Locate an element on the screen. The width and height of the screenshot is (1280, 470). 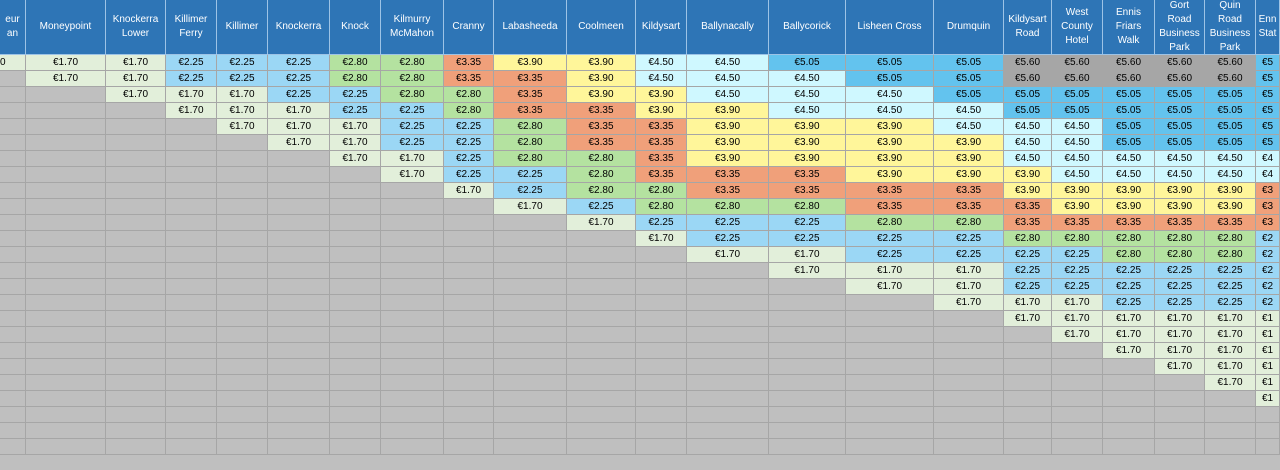
fare-cell: €2 is located at coordinates (1268, 271).